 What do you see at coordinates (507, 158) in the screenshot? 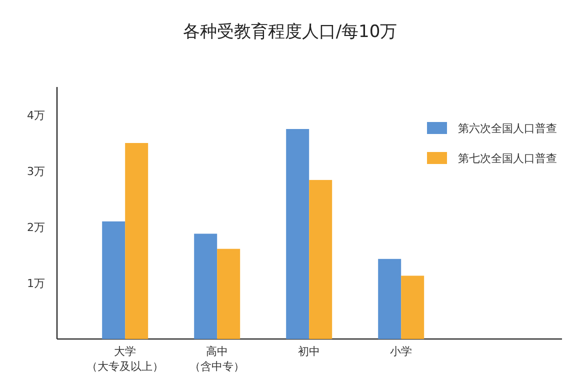
I see `legend-label: 第七次全国人口普查` at bounding box center [507, 158].